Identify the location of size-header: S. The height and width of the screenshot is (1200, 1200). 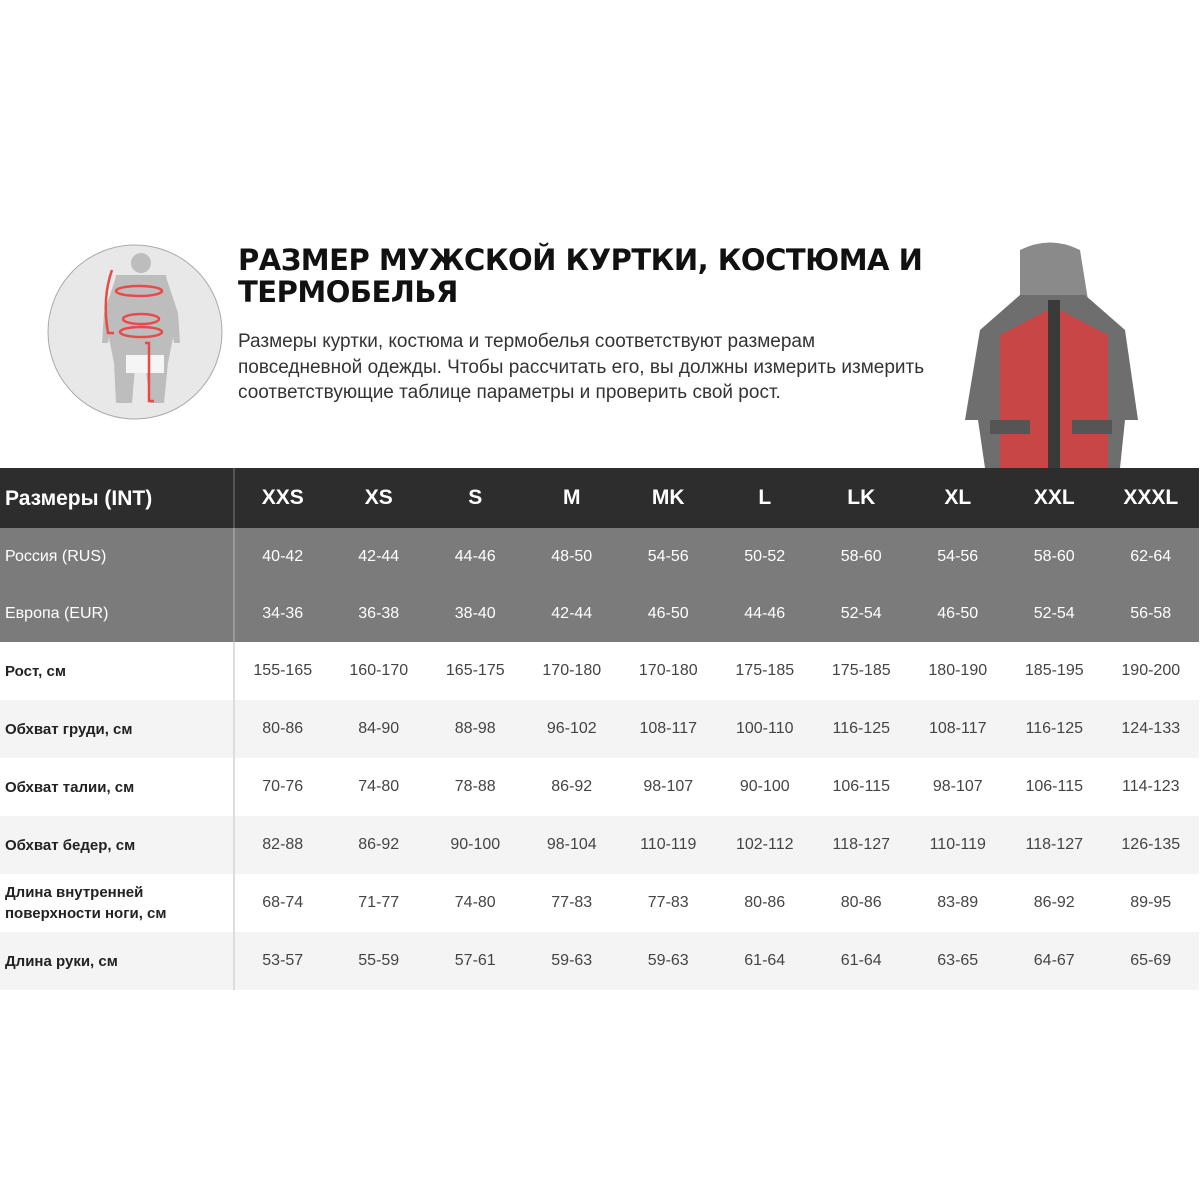
(475, 498).